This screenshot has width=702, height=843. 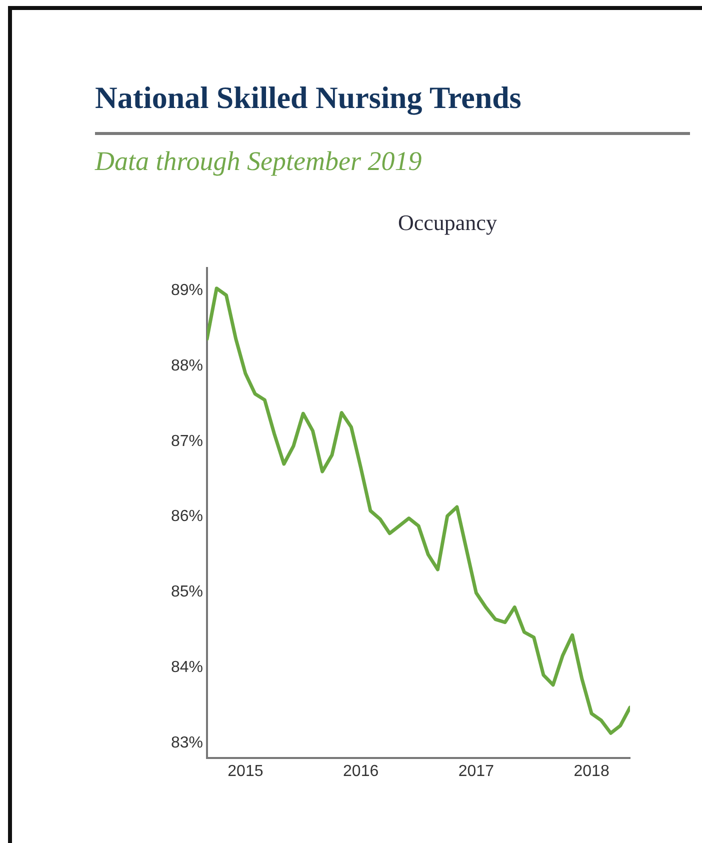 I want to click on y-tick-label: 88%, so click(x=186, y=365).